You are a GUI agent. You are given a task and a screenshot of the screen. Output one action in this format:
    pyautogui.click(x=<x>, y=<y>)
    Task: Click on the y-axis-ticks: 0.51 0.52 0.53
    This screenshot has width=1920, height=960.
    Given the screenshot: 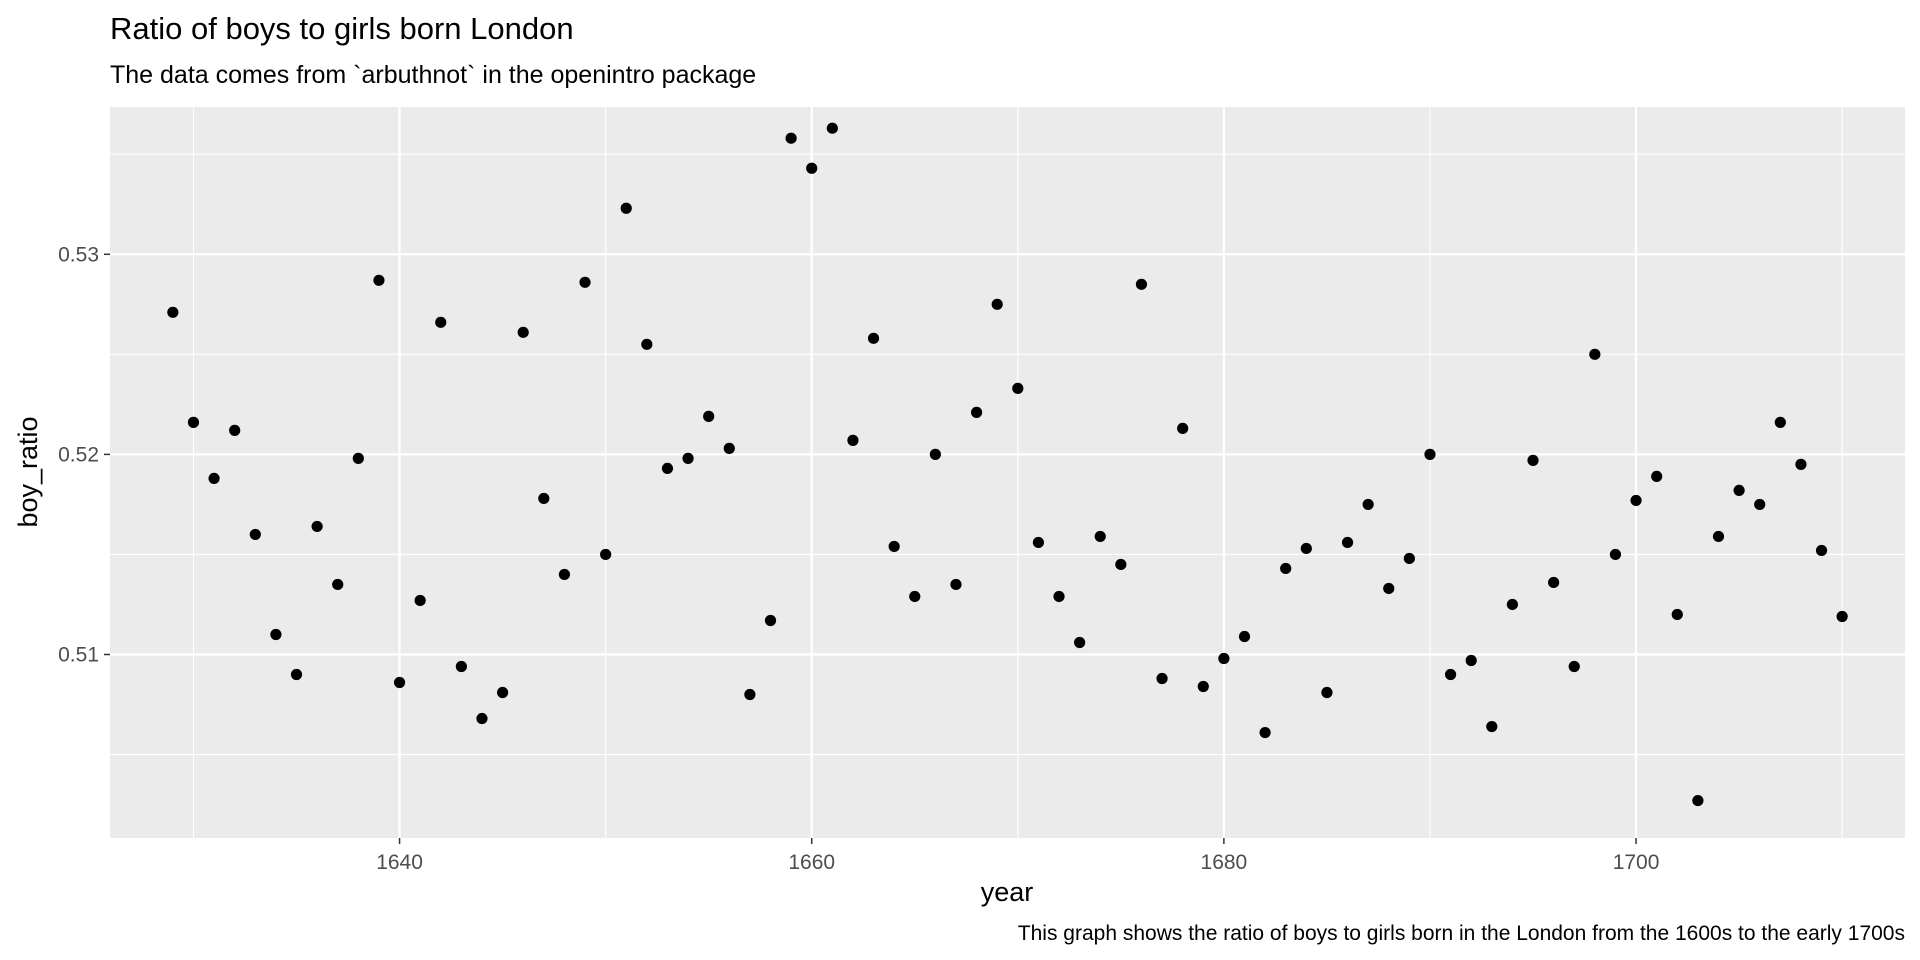 What is the action you would take?
    pyautogui.click(x=84, y=454)
    